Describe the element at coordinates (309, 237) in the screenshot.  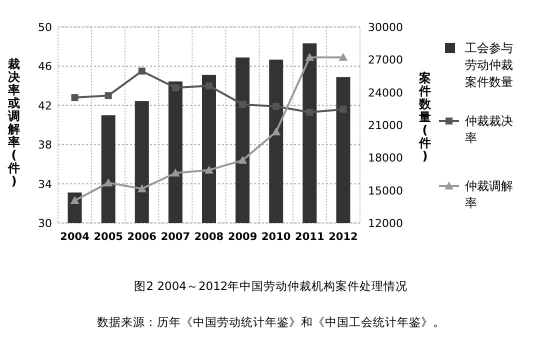
I see `x-tick-label: 2011` at that location.